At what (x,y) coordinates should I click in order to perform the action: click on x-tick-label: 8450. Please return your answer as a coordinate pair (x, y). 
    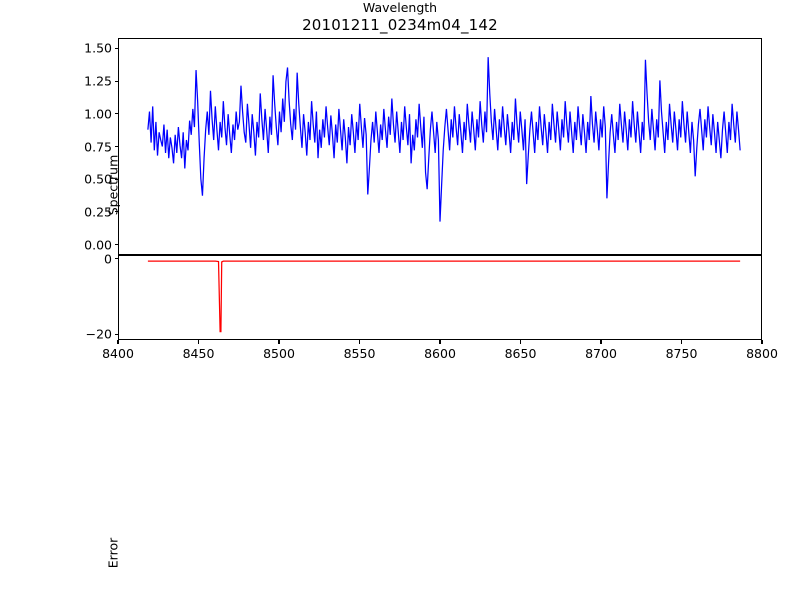
    Looking at the image, I should click on (198, 353).